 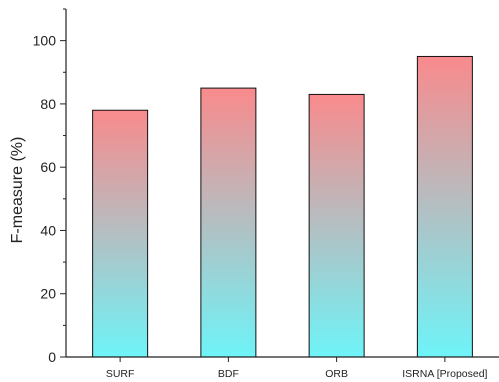 I want to click on y-tick-label: 40, so click(x=48, y=230).